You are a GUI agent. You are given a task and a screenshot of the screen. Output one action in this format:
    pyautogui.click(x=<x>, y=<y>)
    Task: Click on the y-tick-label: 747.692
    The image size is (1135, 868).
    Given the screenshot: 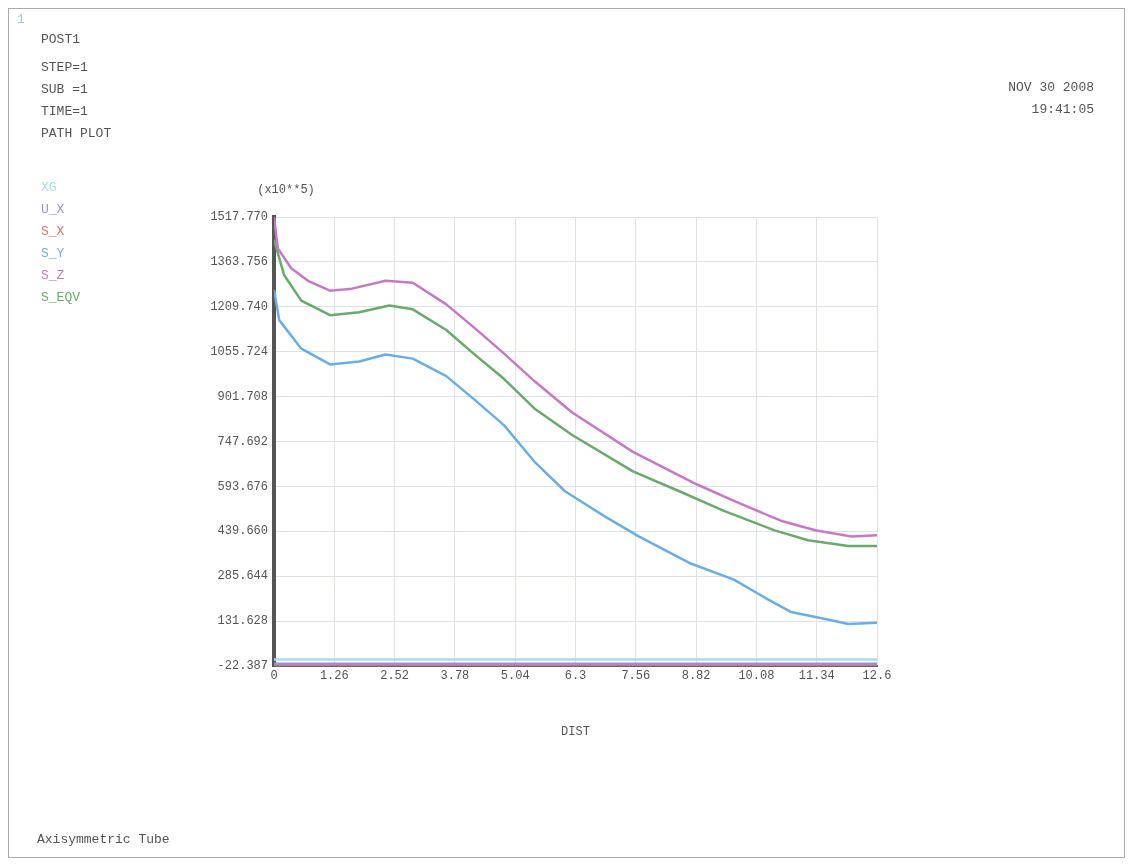 What is the action you would take?
    pyautogui.click(x=242, y=441)
    